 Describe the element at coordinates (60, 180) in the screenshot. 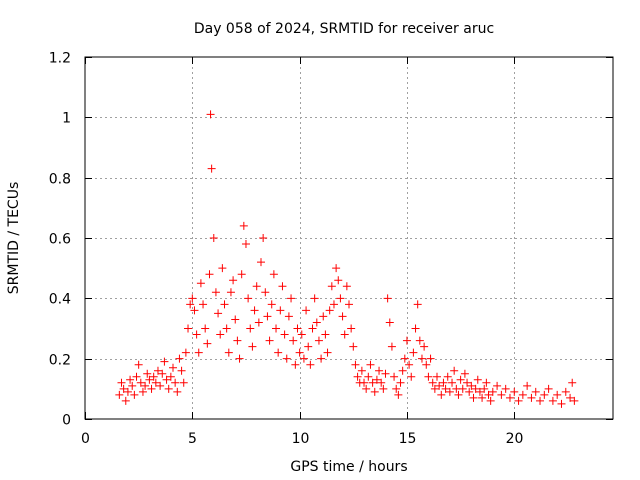

I see `y-tick-label: 0.8` at that location.